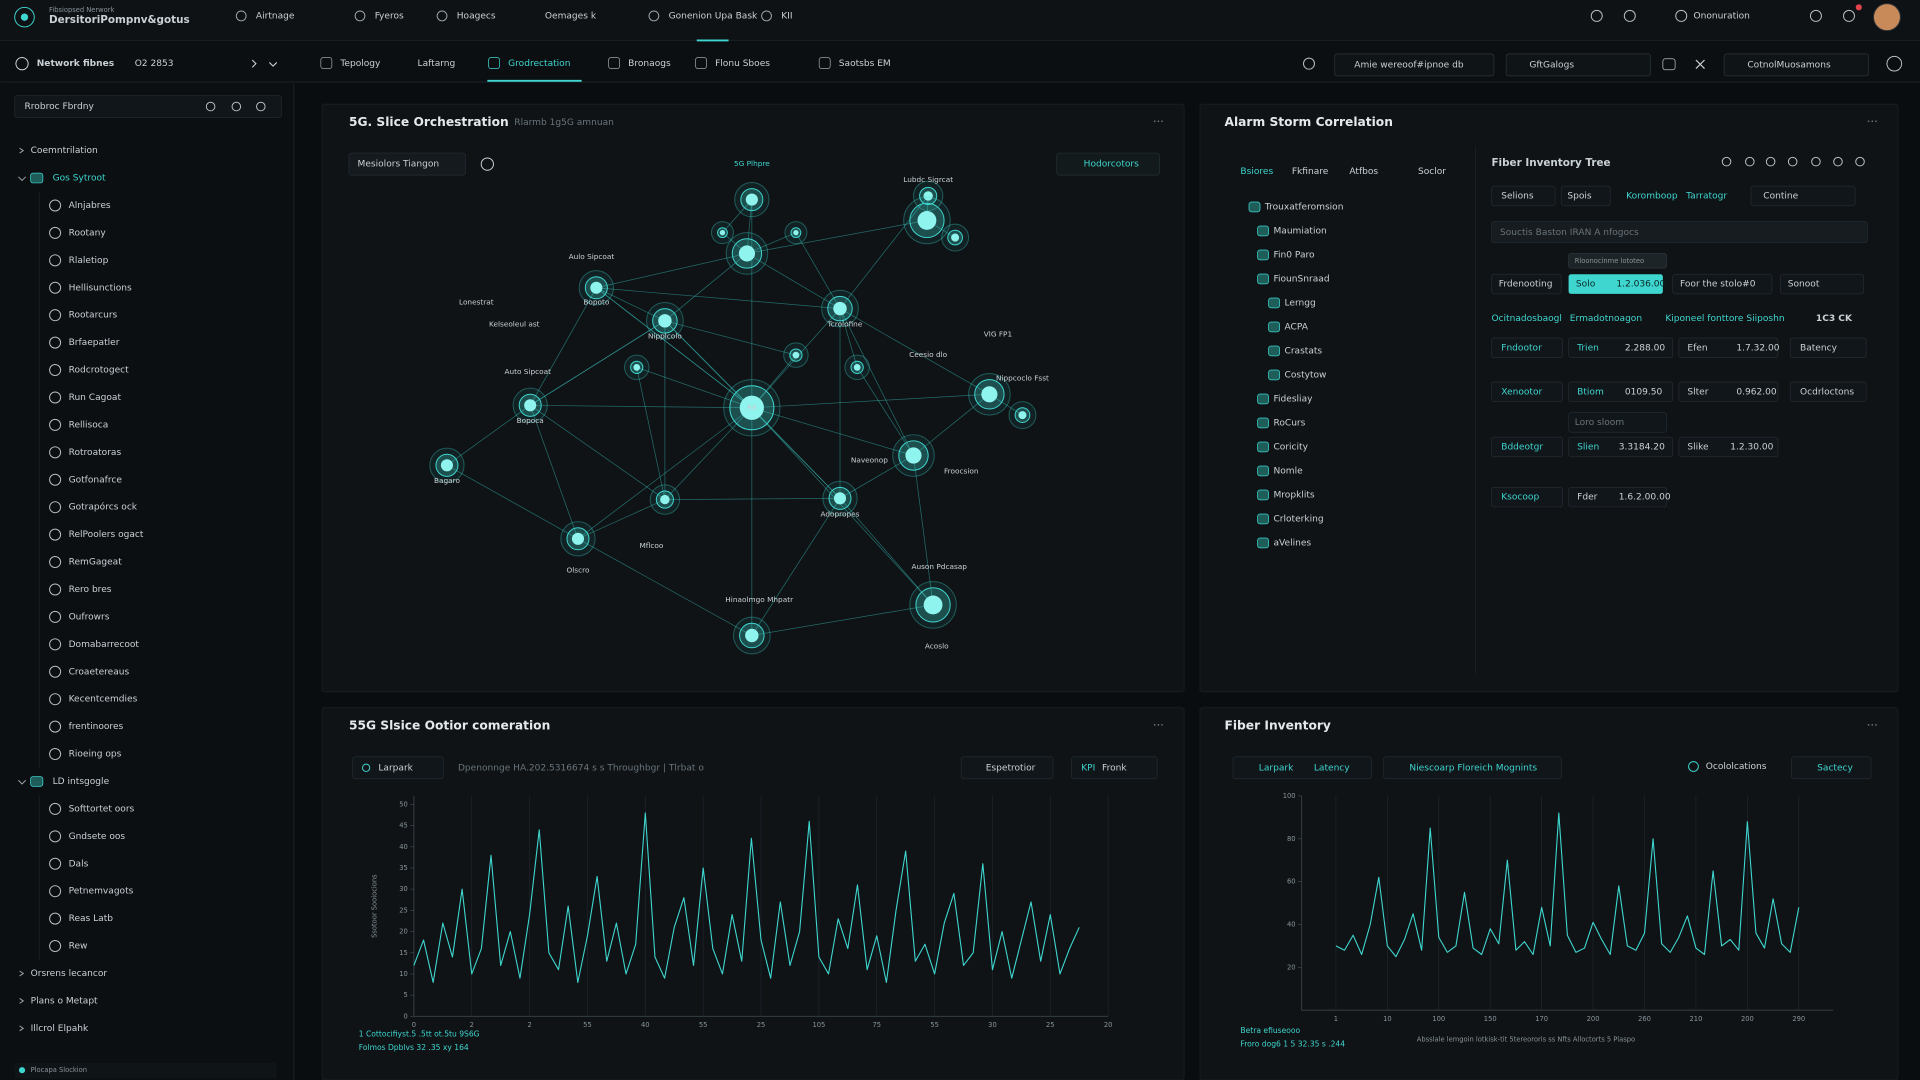 The width and height of the screenshot is (1920, 1080). I want to click on tab: Tarratogr, so click(1706, 196).